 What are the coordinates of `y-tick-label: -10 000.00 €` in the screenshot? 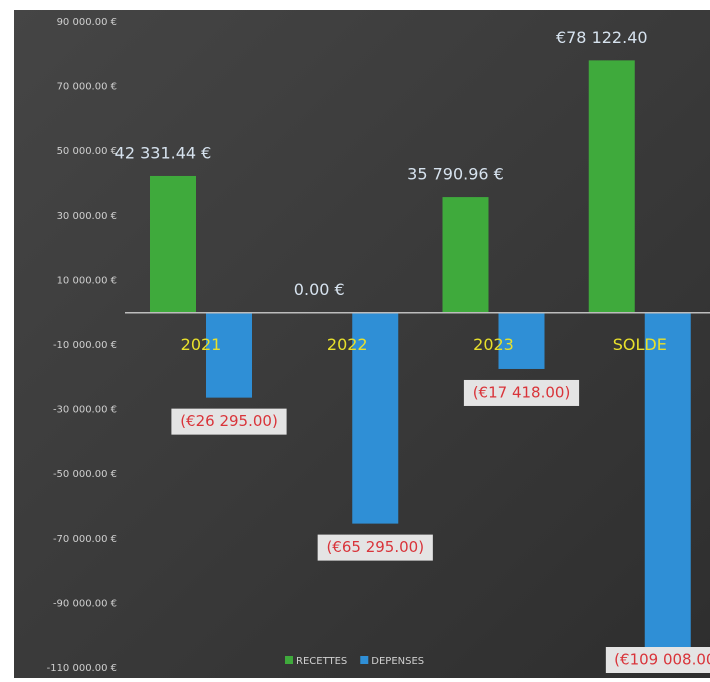 It's located at (85, 345).